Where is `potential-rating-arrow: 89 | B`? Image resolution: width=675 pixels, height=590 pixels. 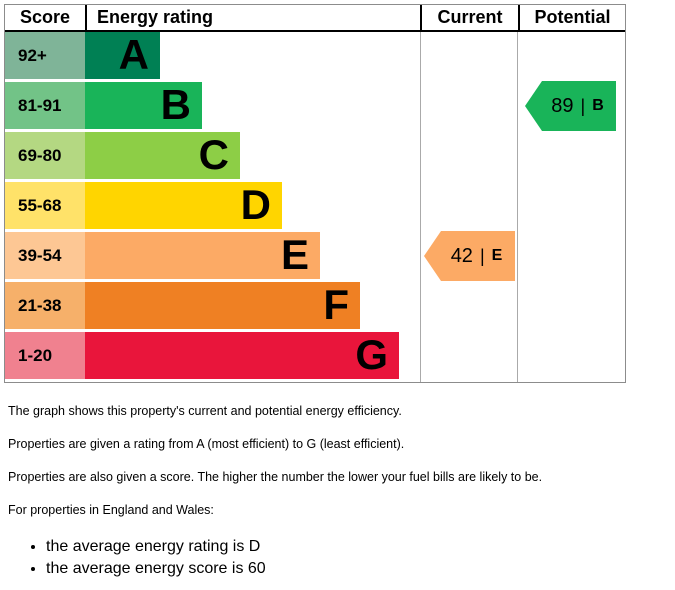
potential-rating-arrow: 89 | B is located at coordinates (570, 106).